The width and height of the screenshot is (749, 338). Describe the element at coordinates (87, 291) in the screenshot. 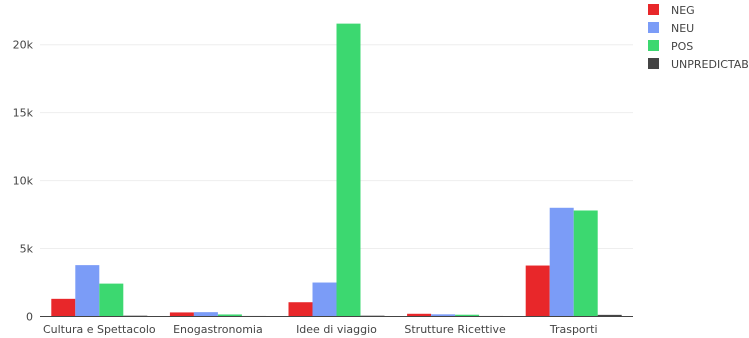

I see `bar-cultura-e-spettacolo-neu` at that location.